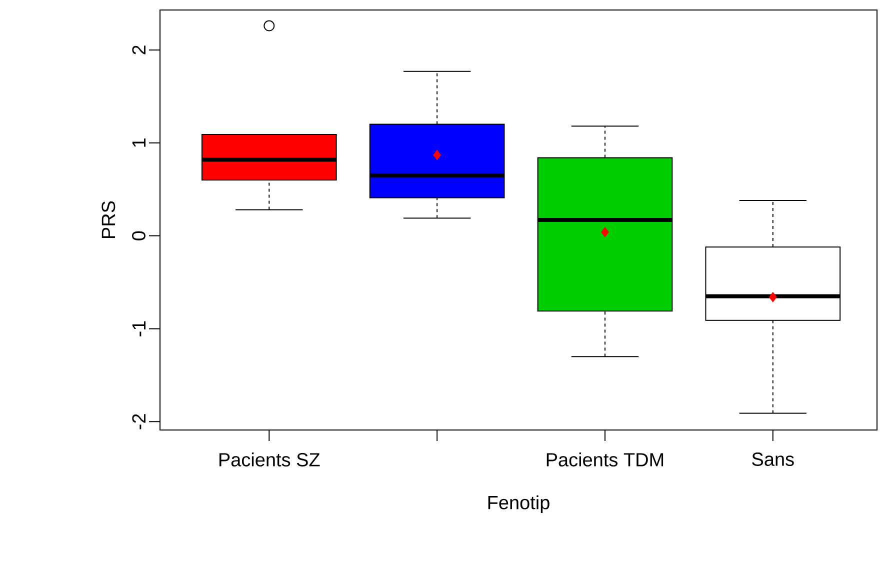 This screenshot has height=586, width=880. What do you see at coordinates (773, 459) in the screenshot?
I see `x-tick-label: Sans` at bounding box center [773, 459].